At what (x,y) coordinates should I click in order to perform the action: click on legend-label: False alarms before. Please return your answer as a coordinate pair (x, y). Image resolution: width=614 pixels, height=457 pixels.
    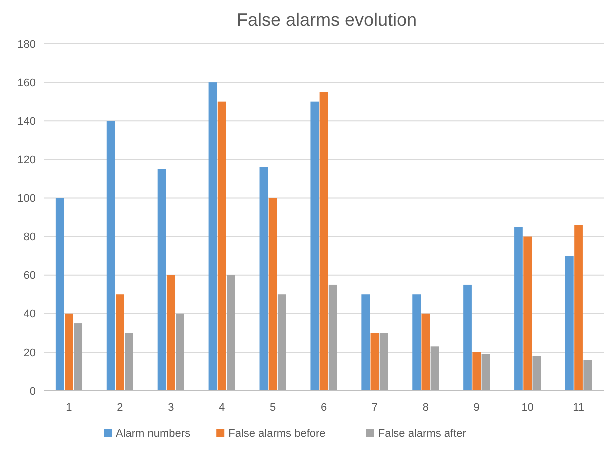
    Looking at the image, I should click on (277, 434).